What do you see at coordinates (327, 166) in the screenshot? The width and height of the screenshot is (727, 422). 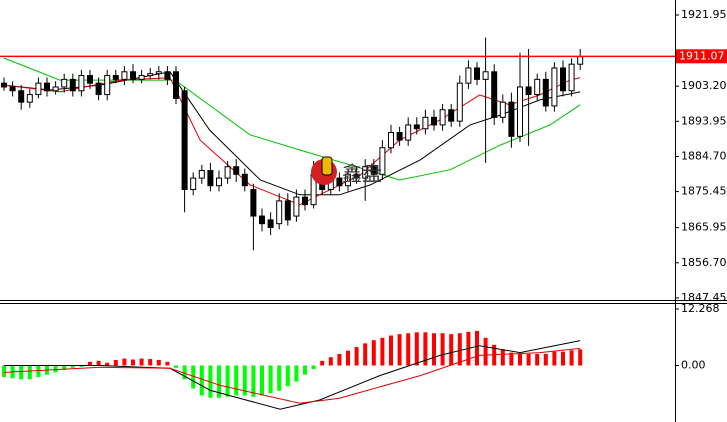 I see `logo-coin` at bounding box center [327, 166].